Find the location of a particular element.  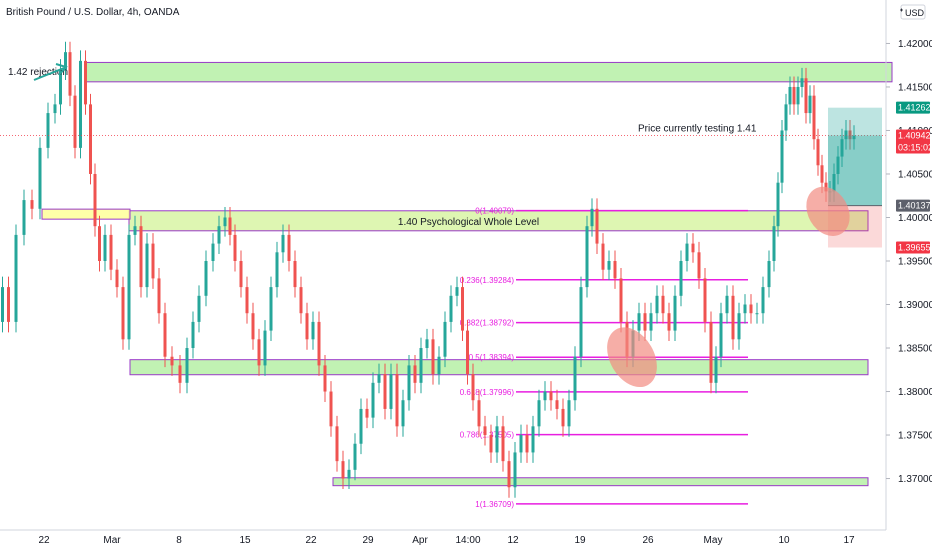

y-tick-label: 1.39000 is located at coordinates (915, 305).